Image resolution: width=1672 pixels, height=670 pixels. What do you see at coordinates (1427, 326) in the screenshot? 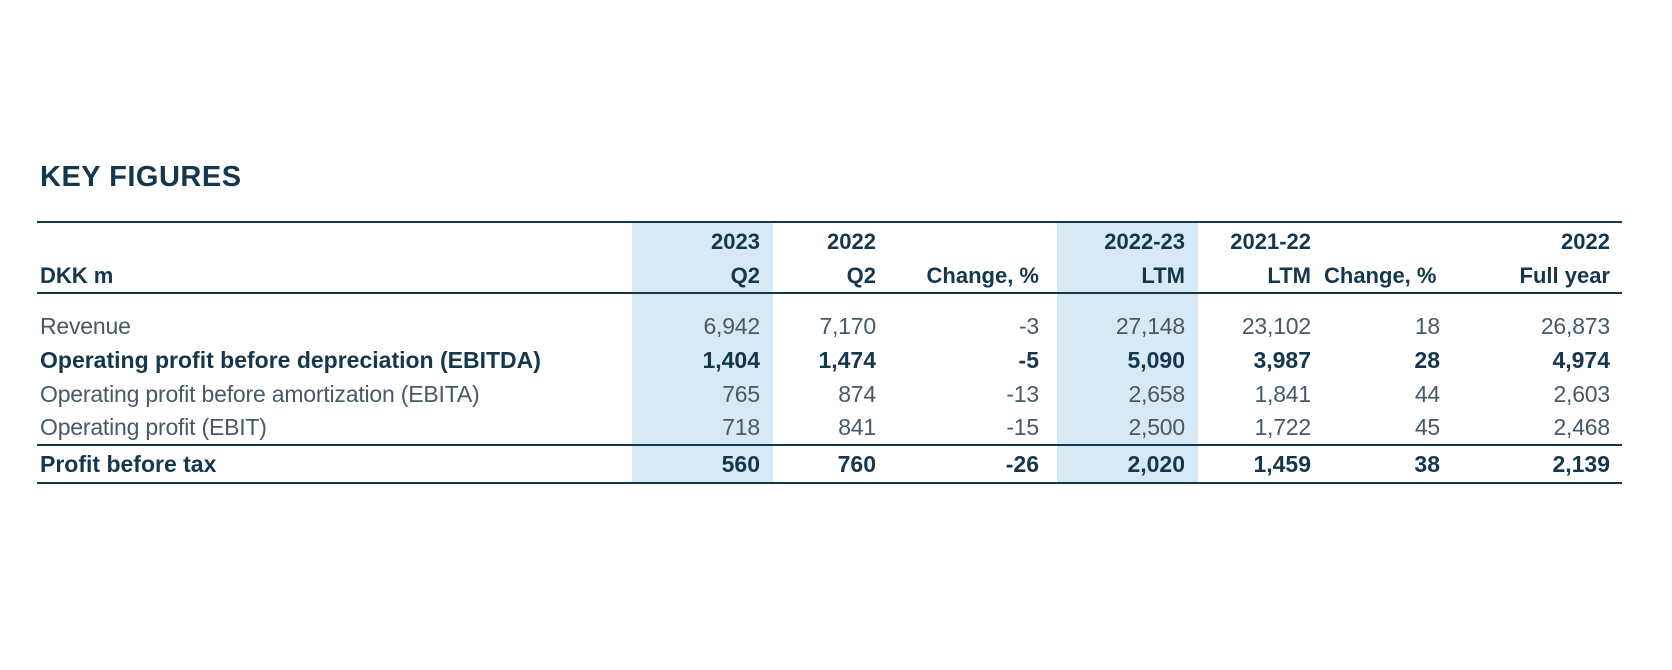
I see `cell: 18` at bounding box center [1427, 326].